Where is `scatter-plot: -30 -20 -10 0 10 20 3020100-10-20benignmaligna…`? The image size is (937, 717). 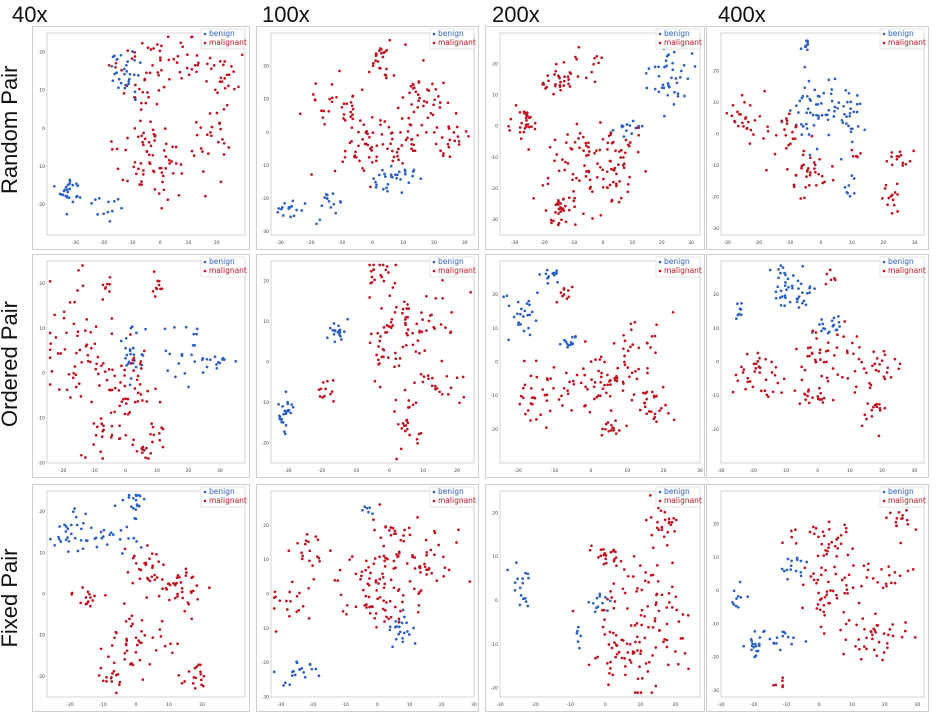
scatter-plot: -30 -20 -10 0 10 20 3020100-10-20benignmaligna… is located at coordinates (819, 365).